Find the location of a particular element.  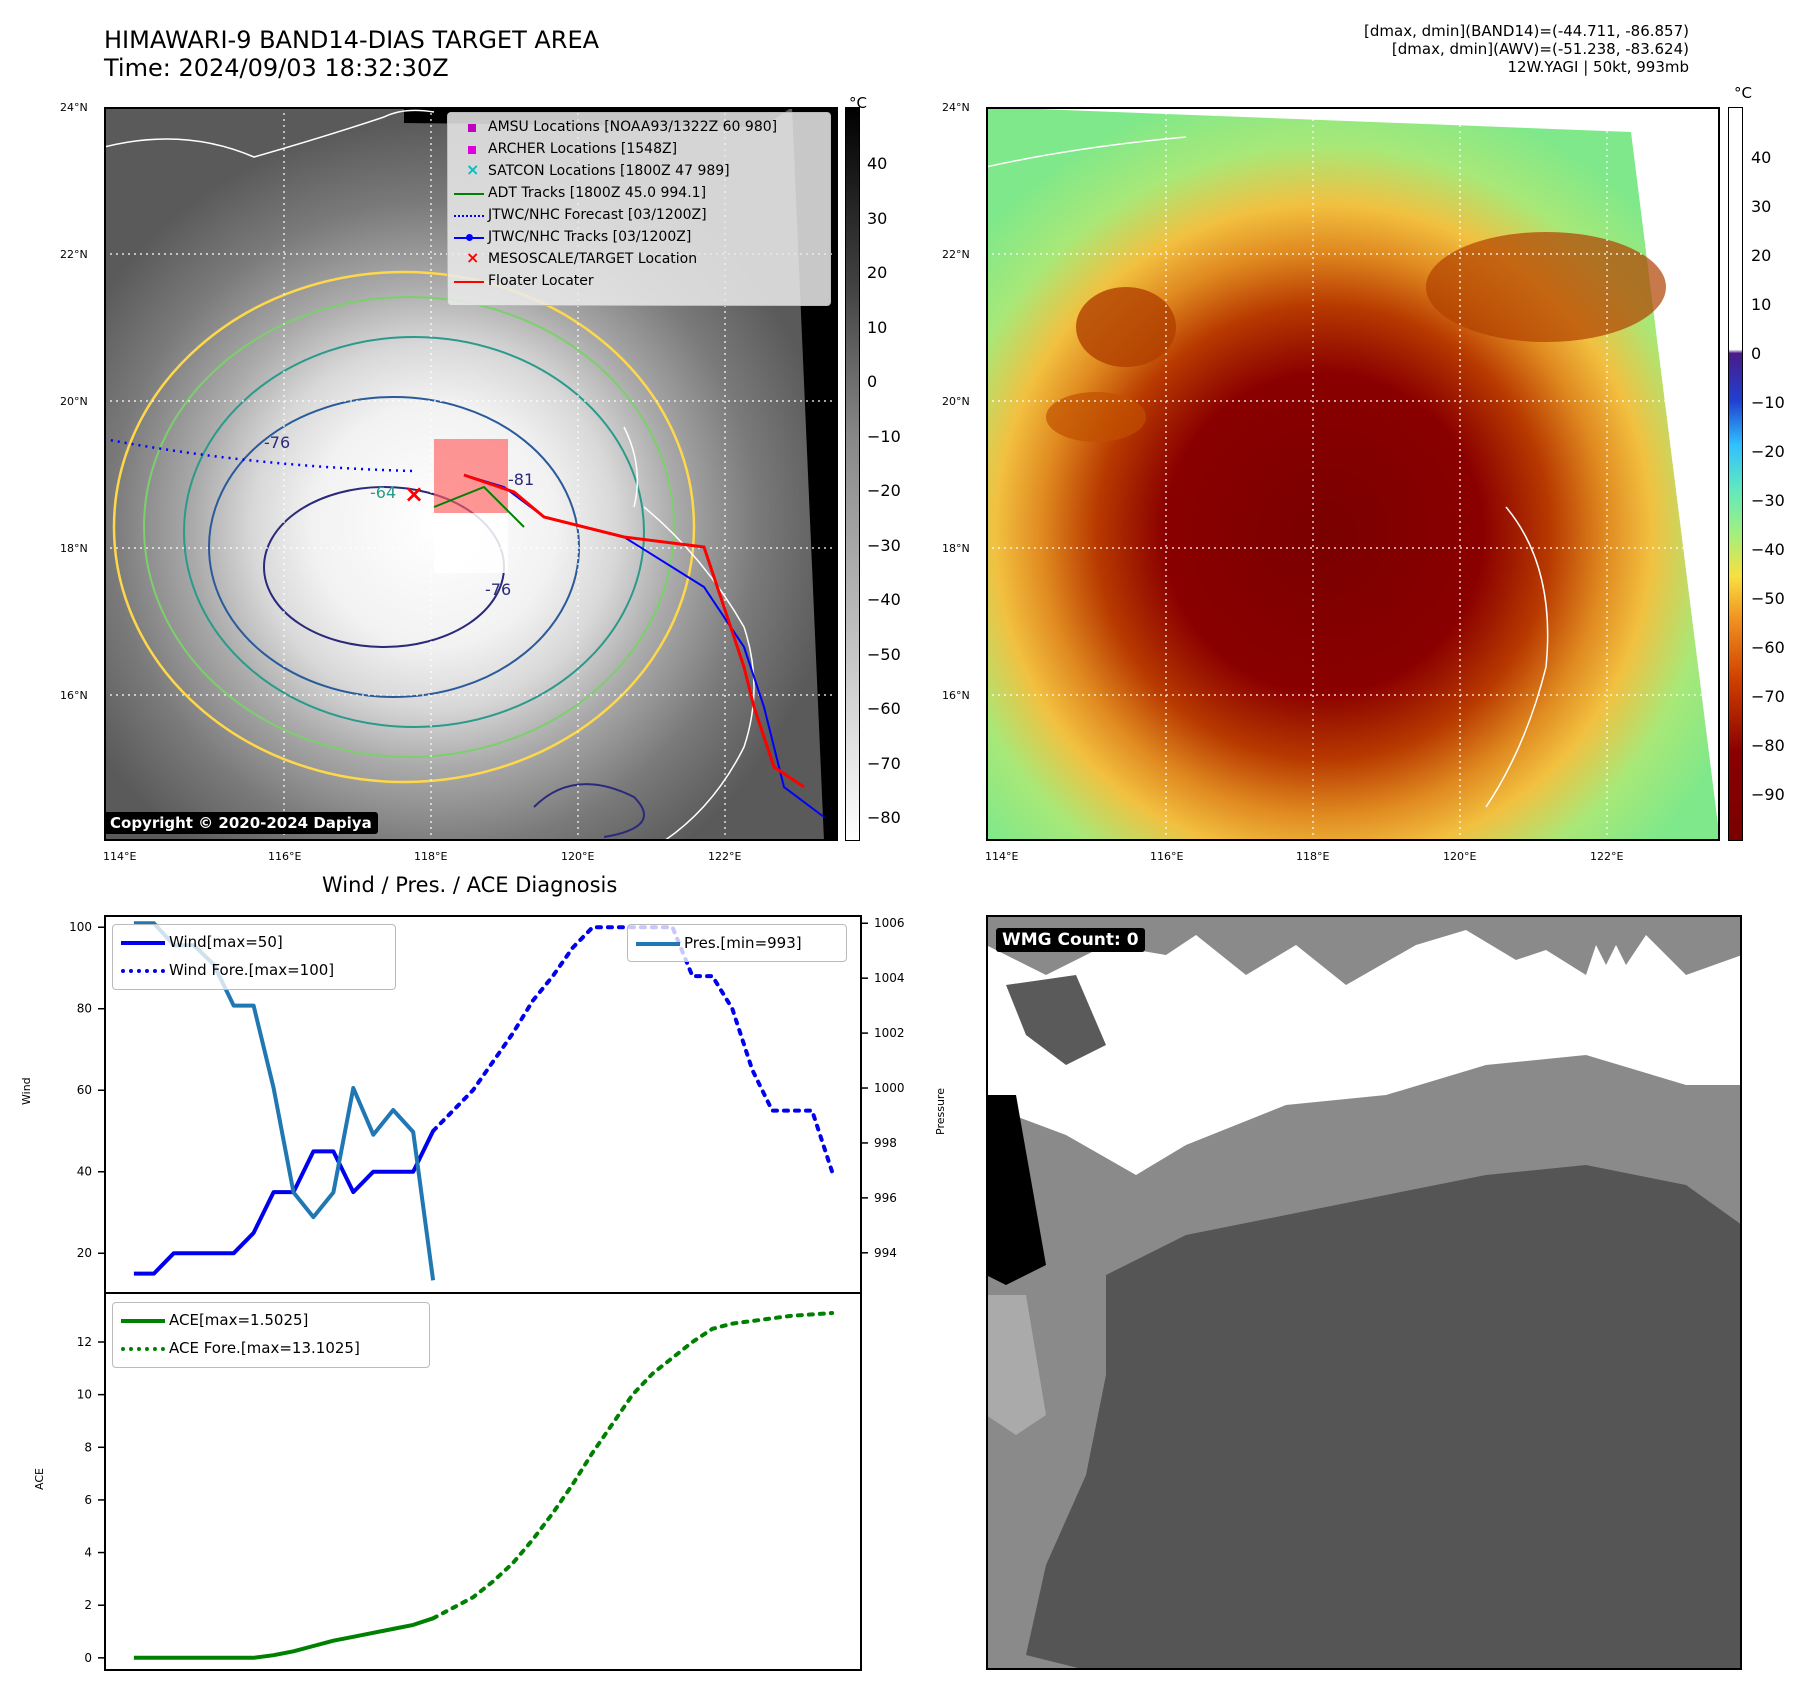

legend-item: Wind Fore.[max=100] is located at coordinates (254, 970).